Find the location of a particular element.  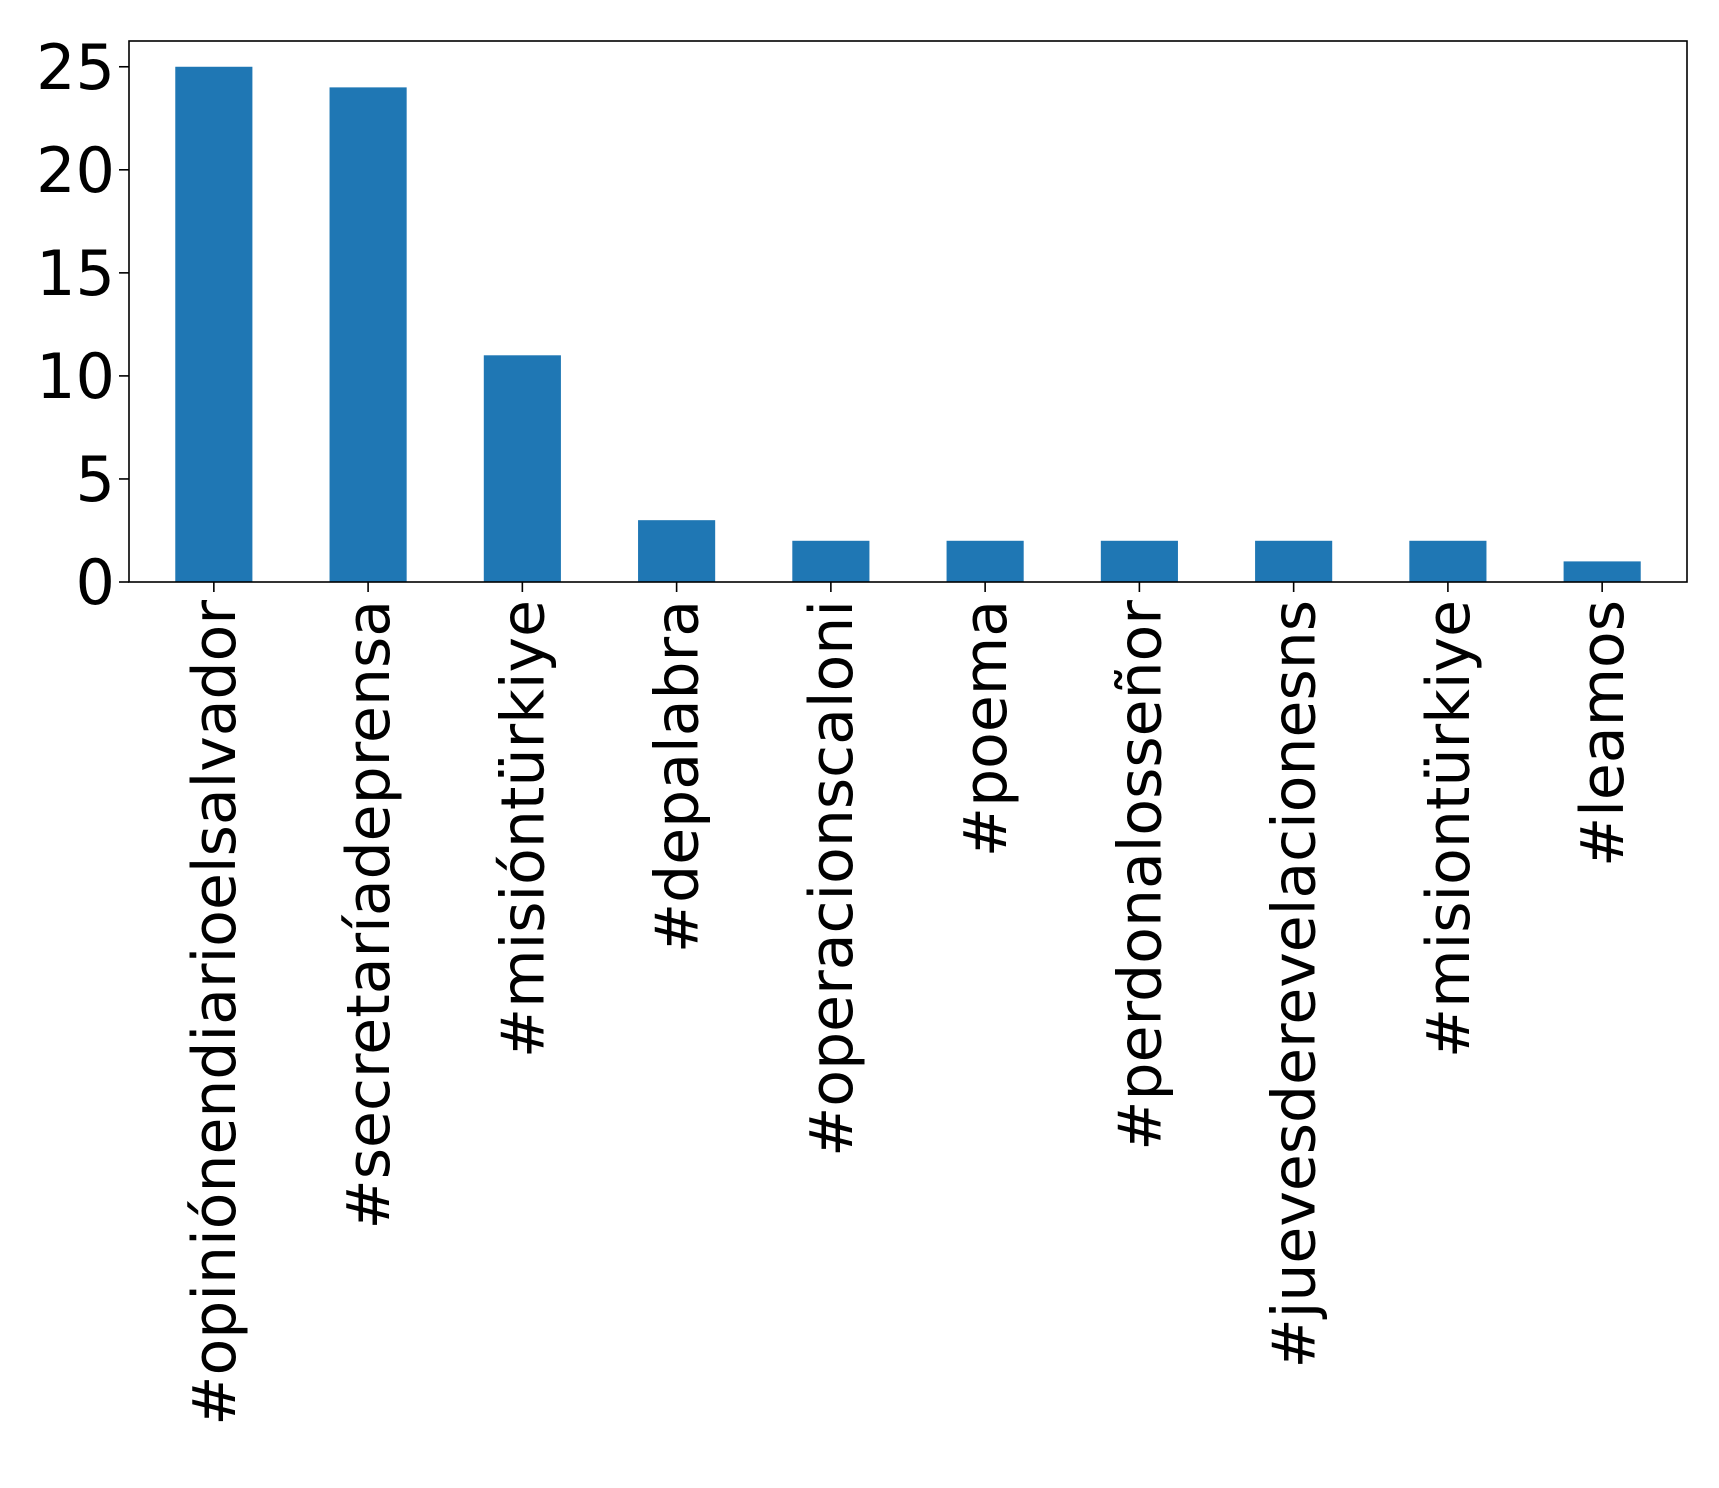

x-tick-label: #juevesderevelacionesns is located at coordinates (1295, 984).